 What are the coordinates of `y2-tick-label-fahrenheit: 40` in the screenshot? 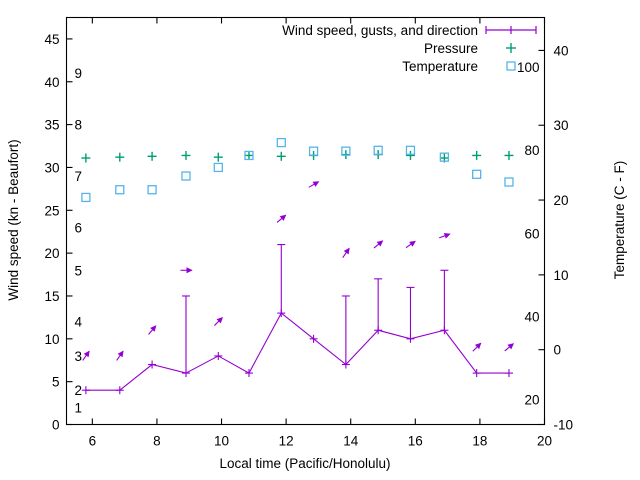 It's located at (531, 316).